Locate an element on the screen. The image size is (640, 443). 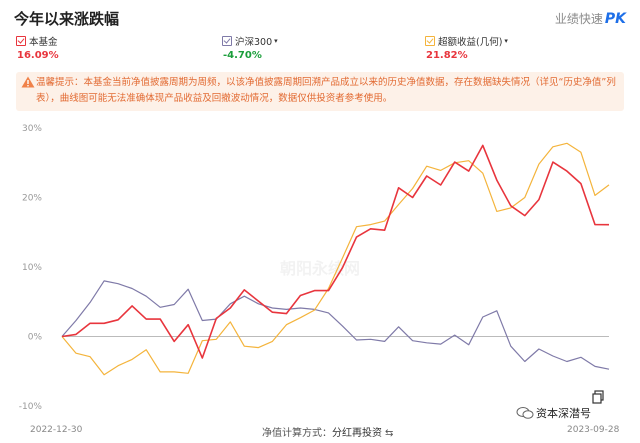
chart-watermark: 朝阳永续网 is located at coordinates (320, 268).